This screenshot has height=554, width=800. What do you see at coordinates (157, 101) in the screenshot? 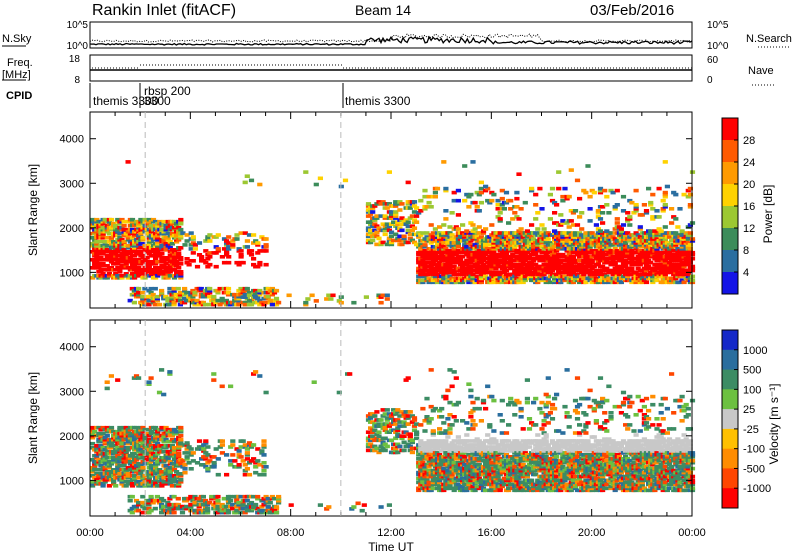
I see `cpid-segment-2: 3300` at bounding box center [157, 101].